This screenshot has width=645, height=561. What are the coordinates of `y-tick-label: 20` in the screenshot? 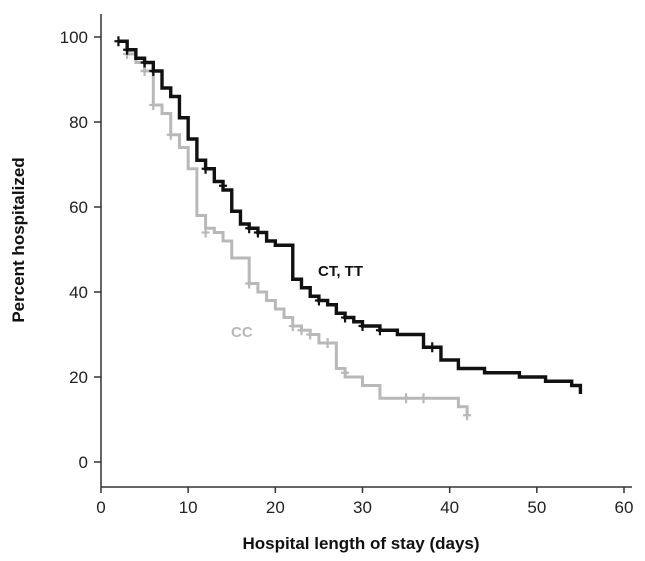 It's located at (78, 377).